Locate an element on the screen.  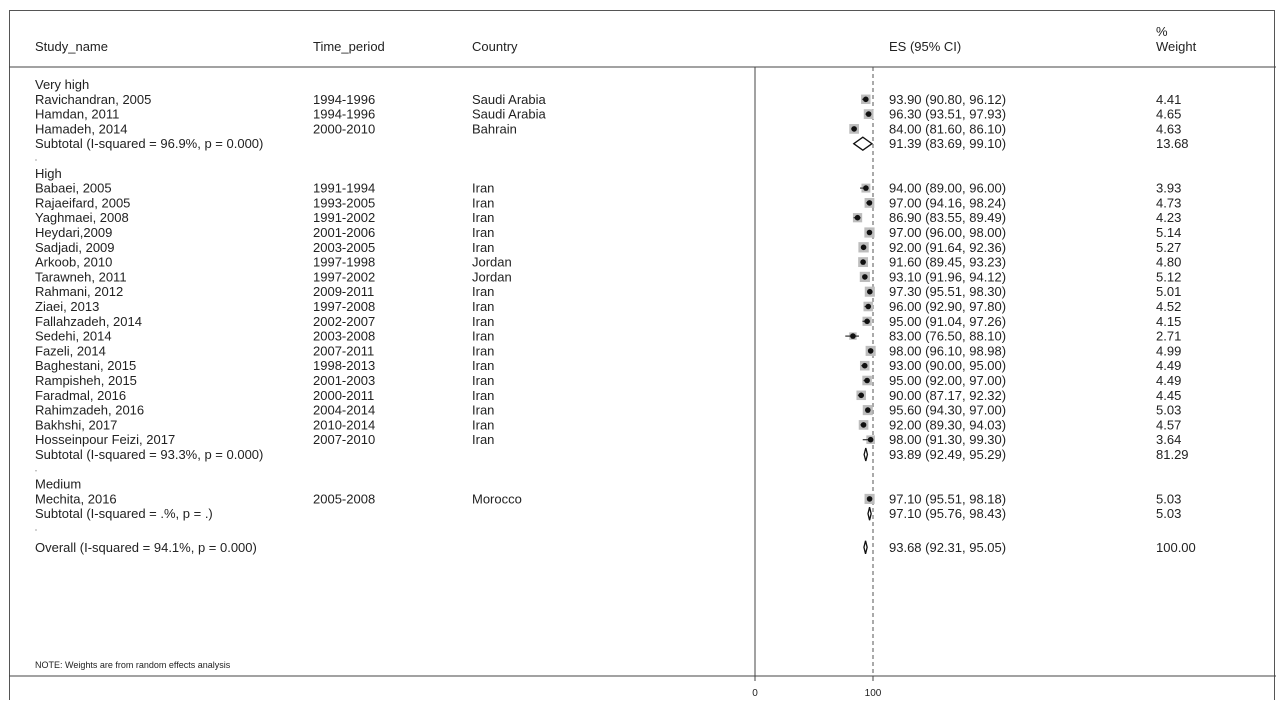
study-period: 1997-1998 is located at coordinates (344, 262).